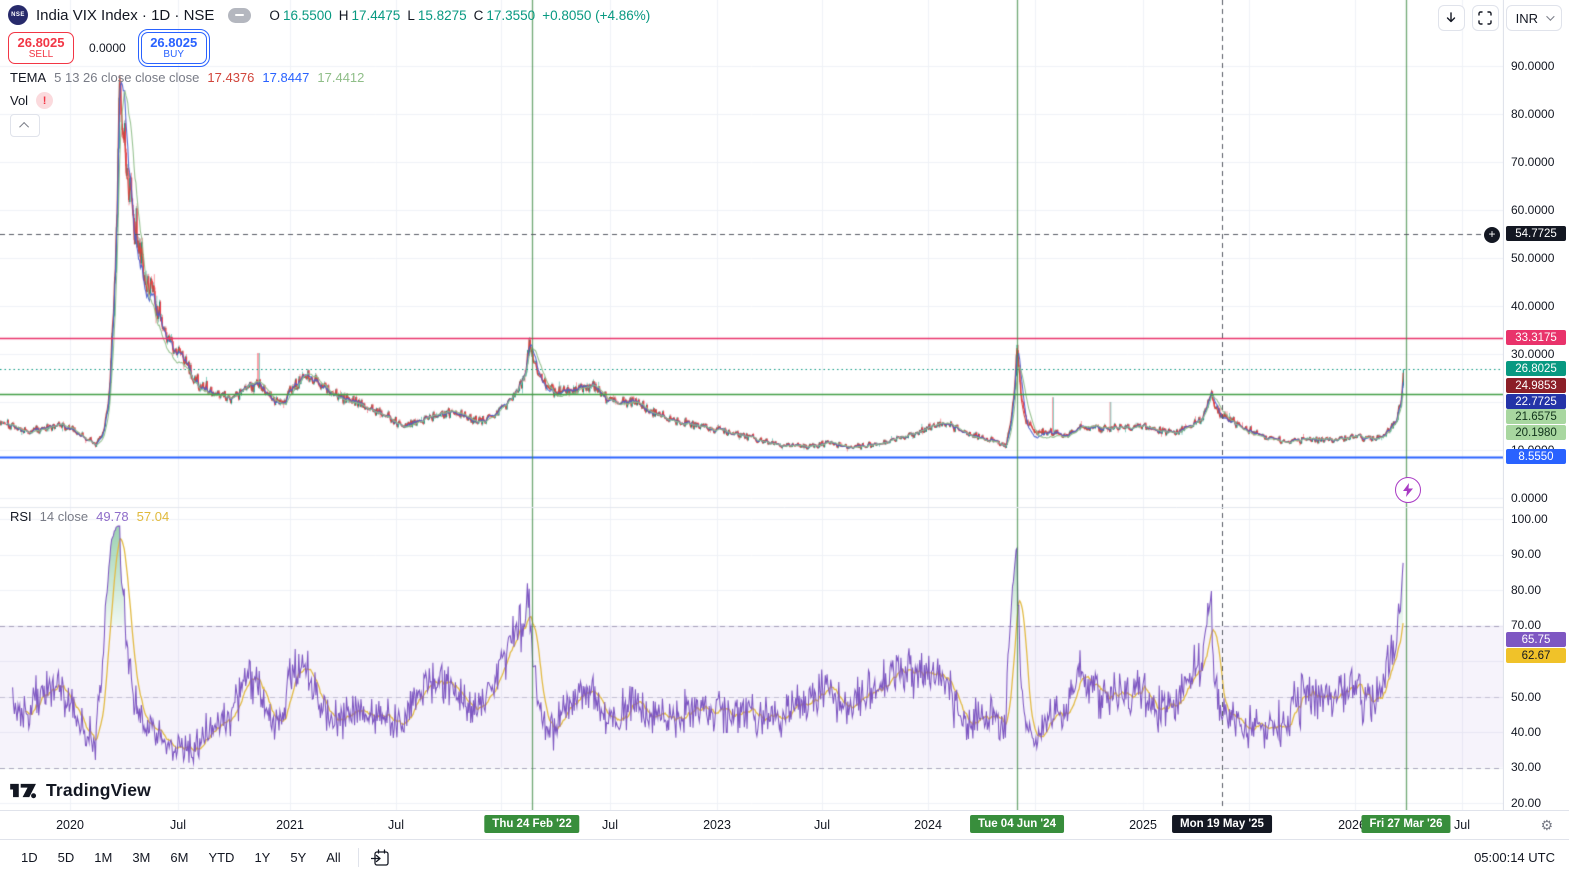  I want to click on fullscreen-icon, so click(1485, 18).